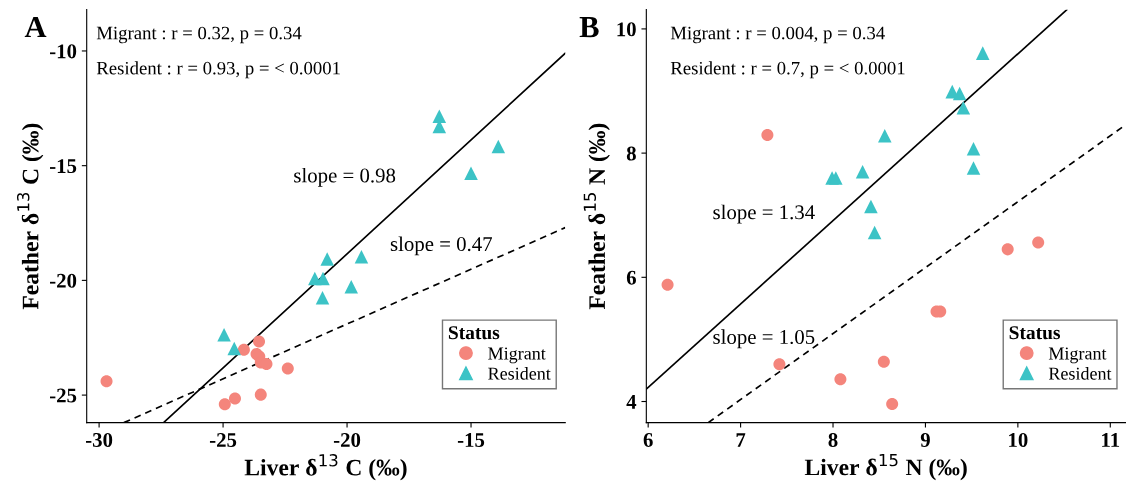 The width and height of the screenshot is (1126, 483). I want to click on annotation: Resident : r = 0.7, p = < 0.0001, so click(787, 70).